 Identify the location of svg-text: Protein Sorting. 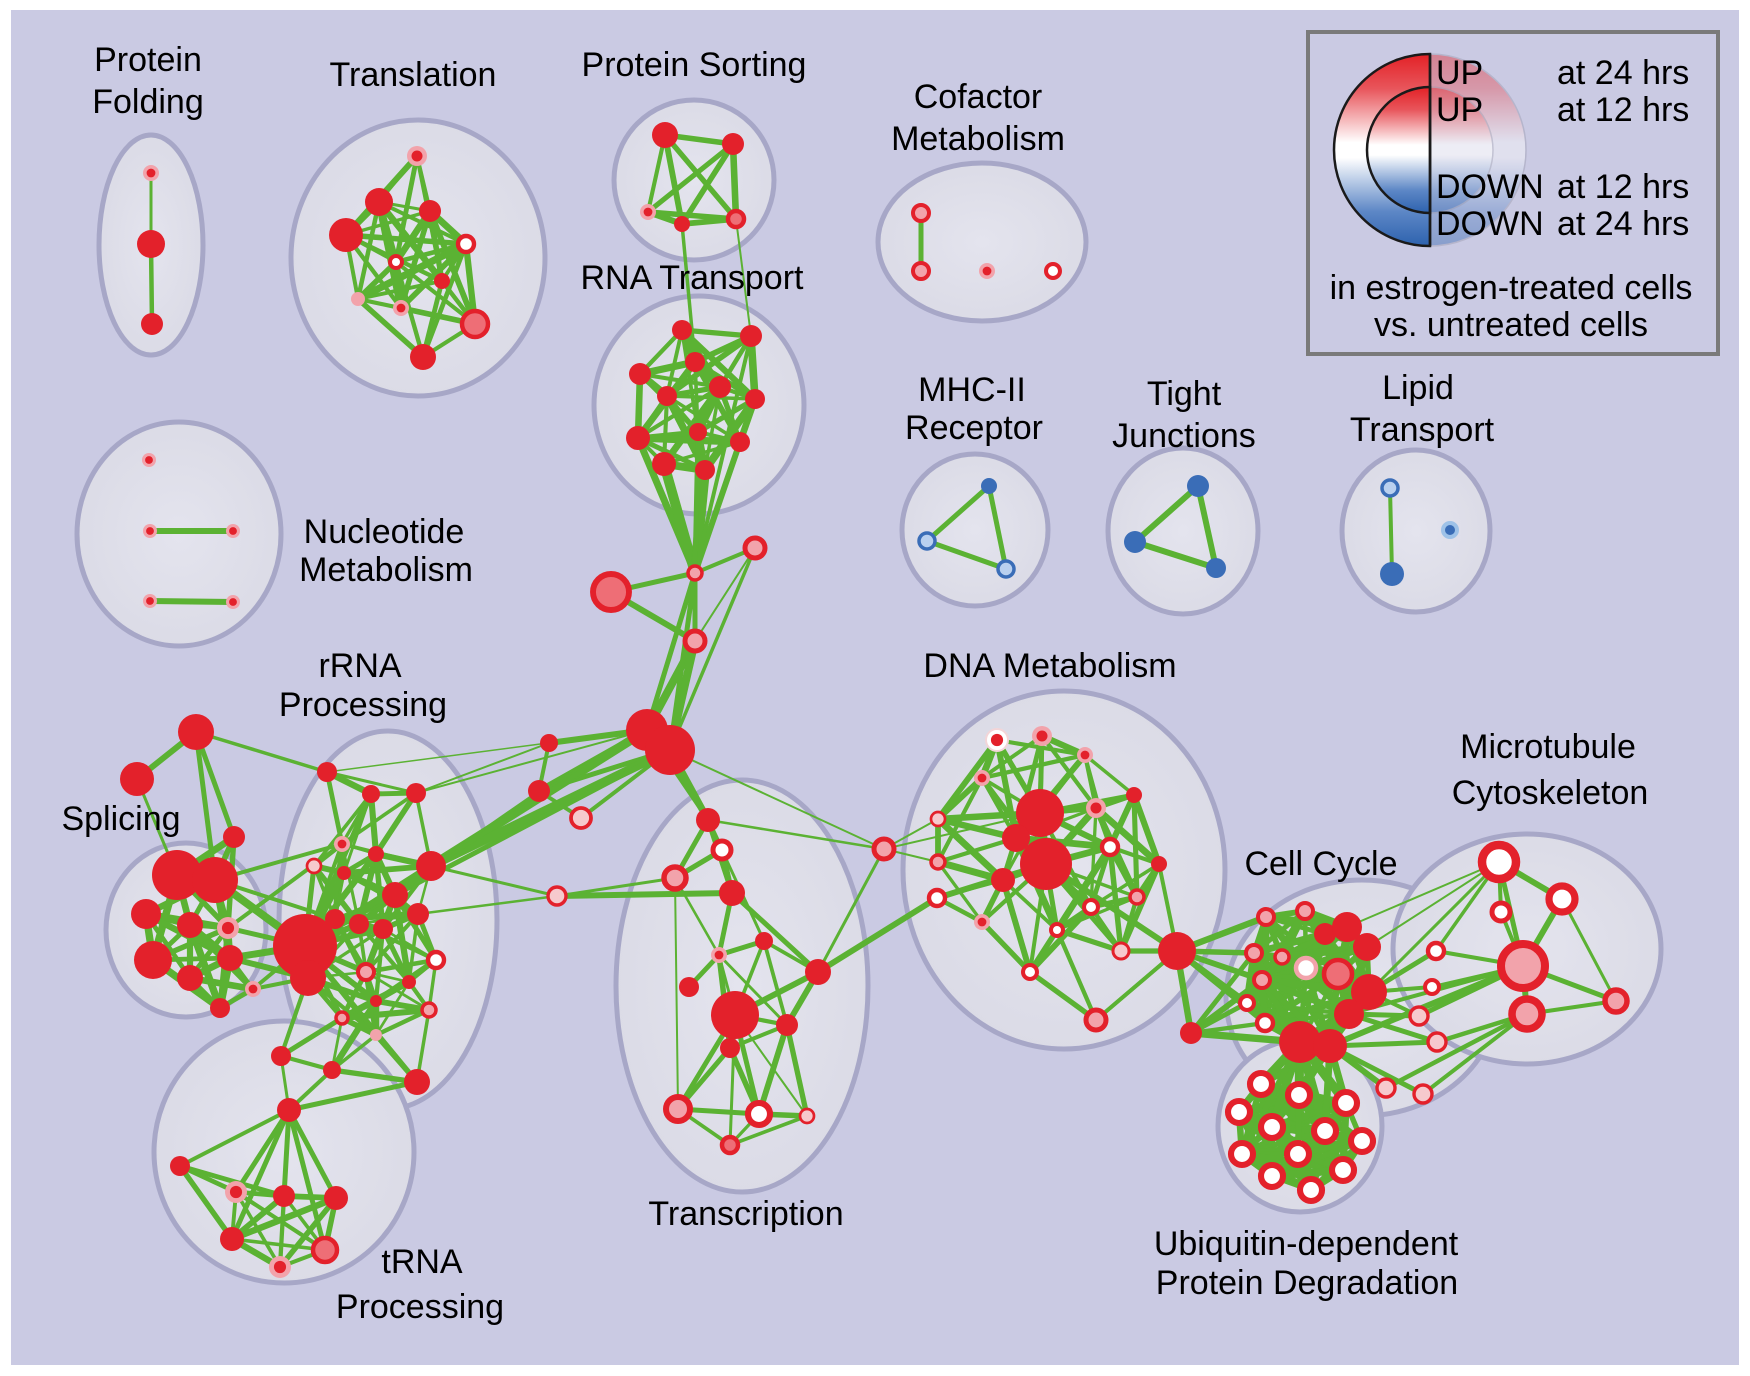
(694, 65).